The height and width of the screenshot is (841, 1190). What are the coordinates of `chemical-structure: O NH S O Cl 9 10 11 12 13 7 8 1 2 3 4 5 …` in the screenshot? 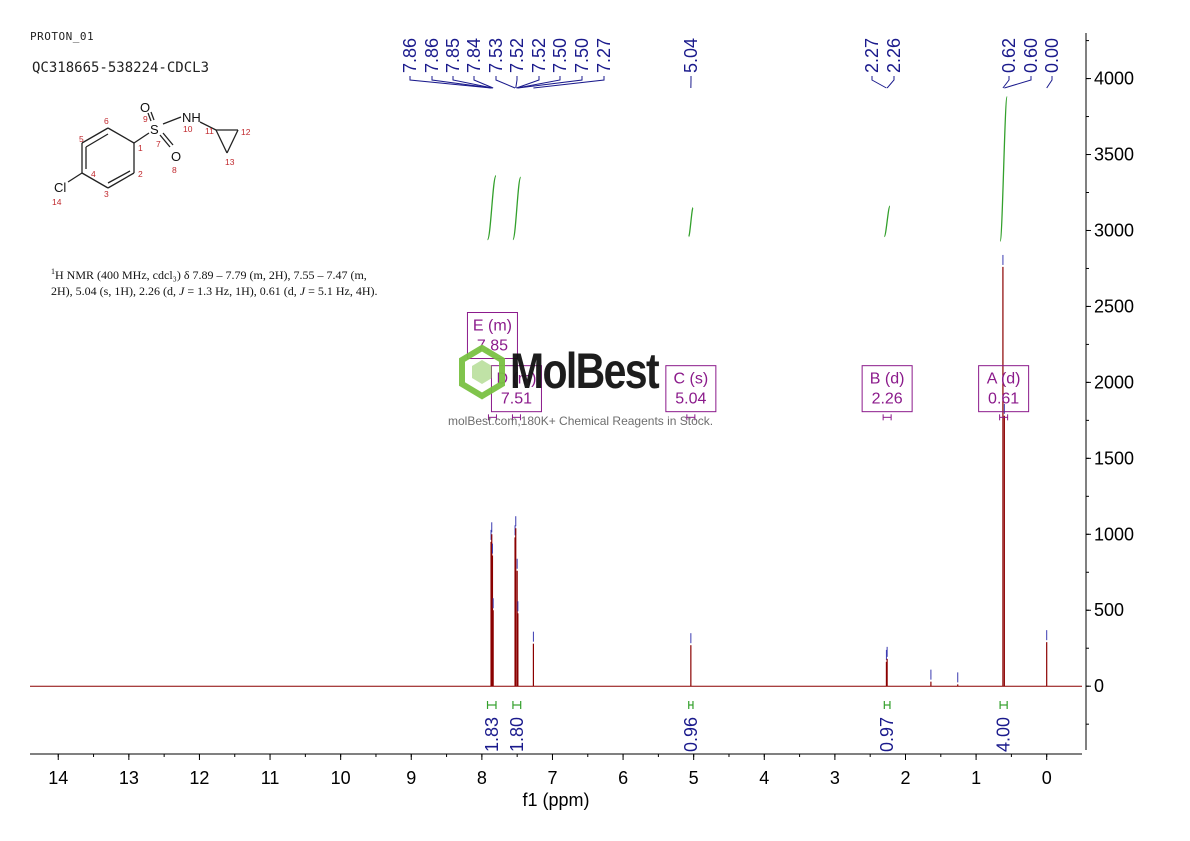 It's located at (151, 153).